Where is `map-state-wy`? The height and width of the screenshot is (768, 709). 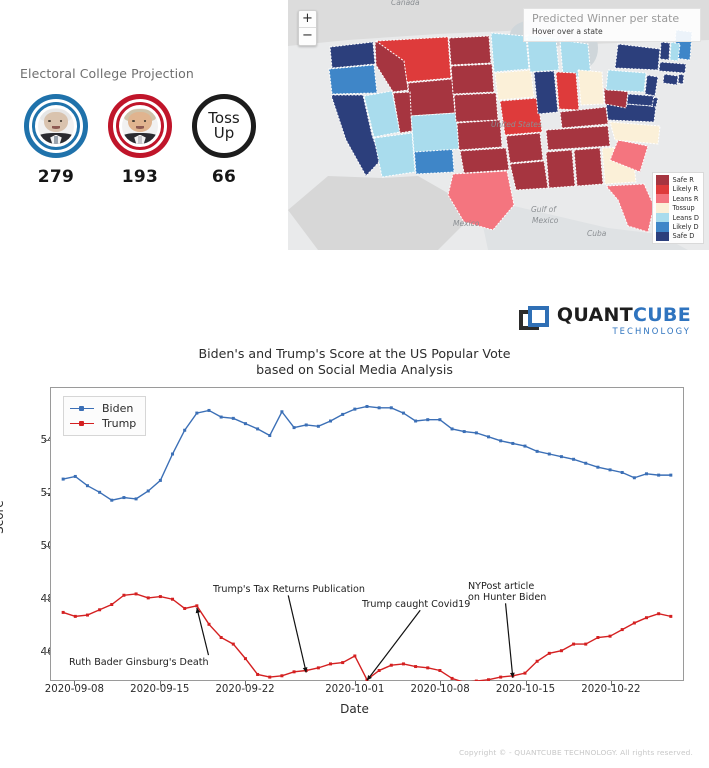 map-state-wy is located at coordinates (431, 97).